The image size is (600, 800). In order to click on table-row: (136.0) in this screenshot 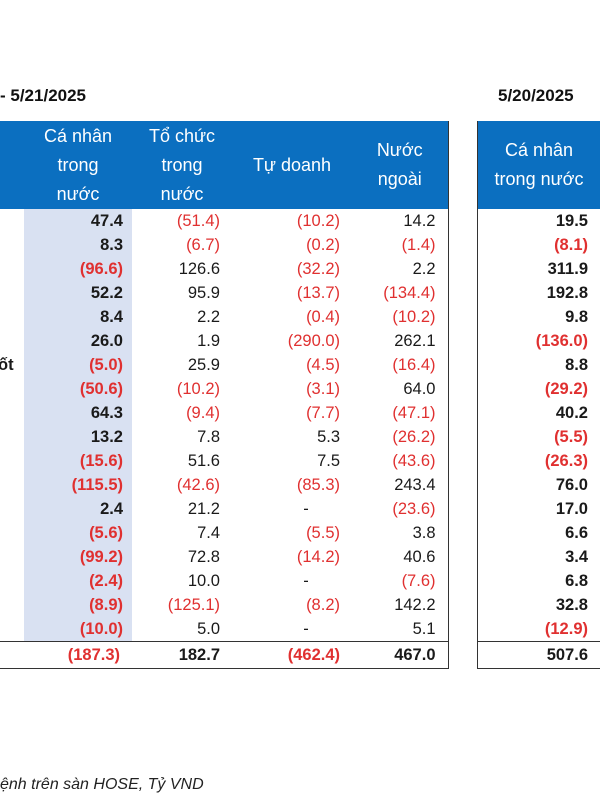, I will do `click(539, 341)`.